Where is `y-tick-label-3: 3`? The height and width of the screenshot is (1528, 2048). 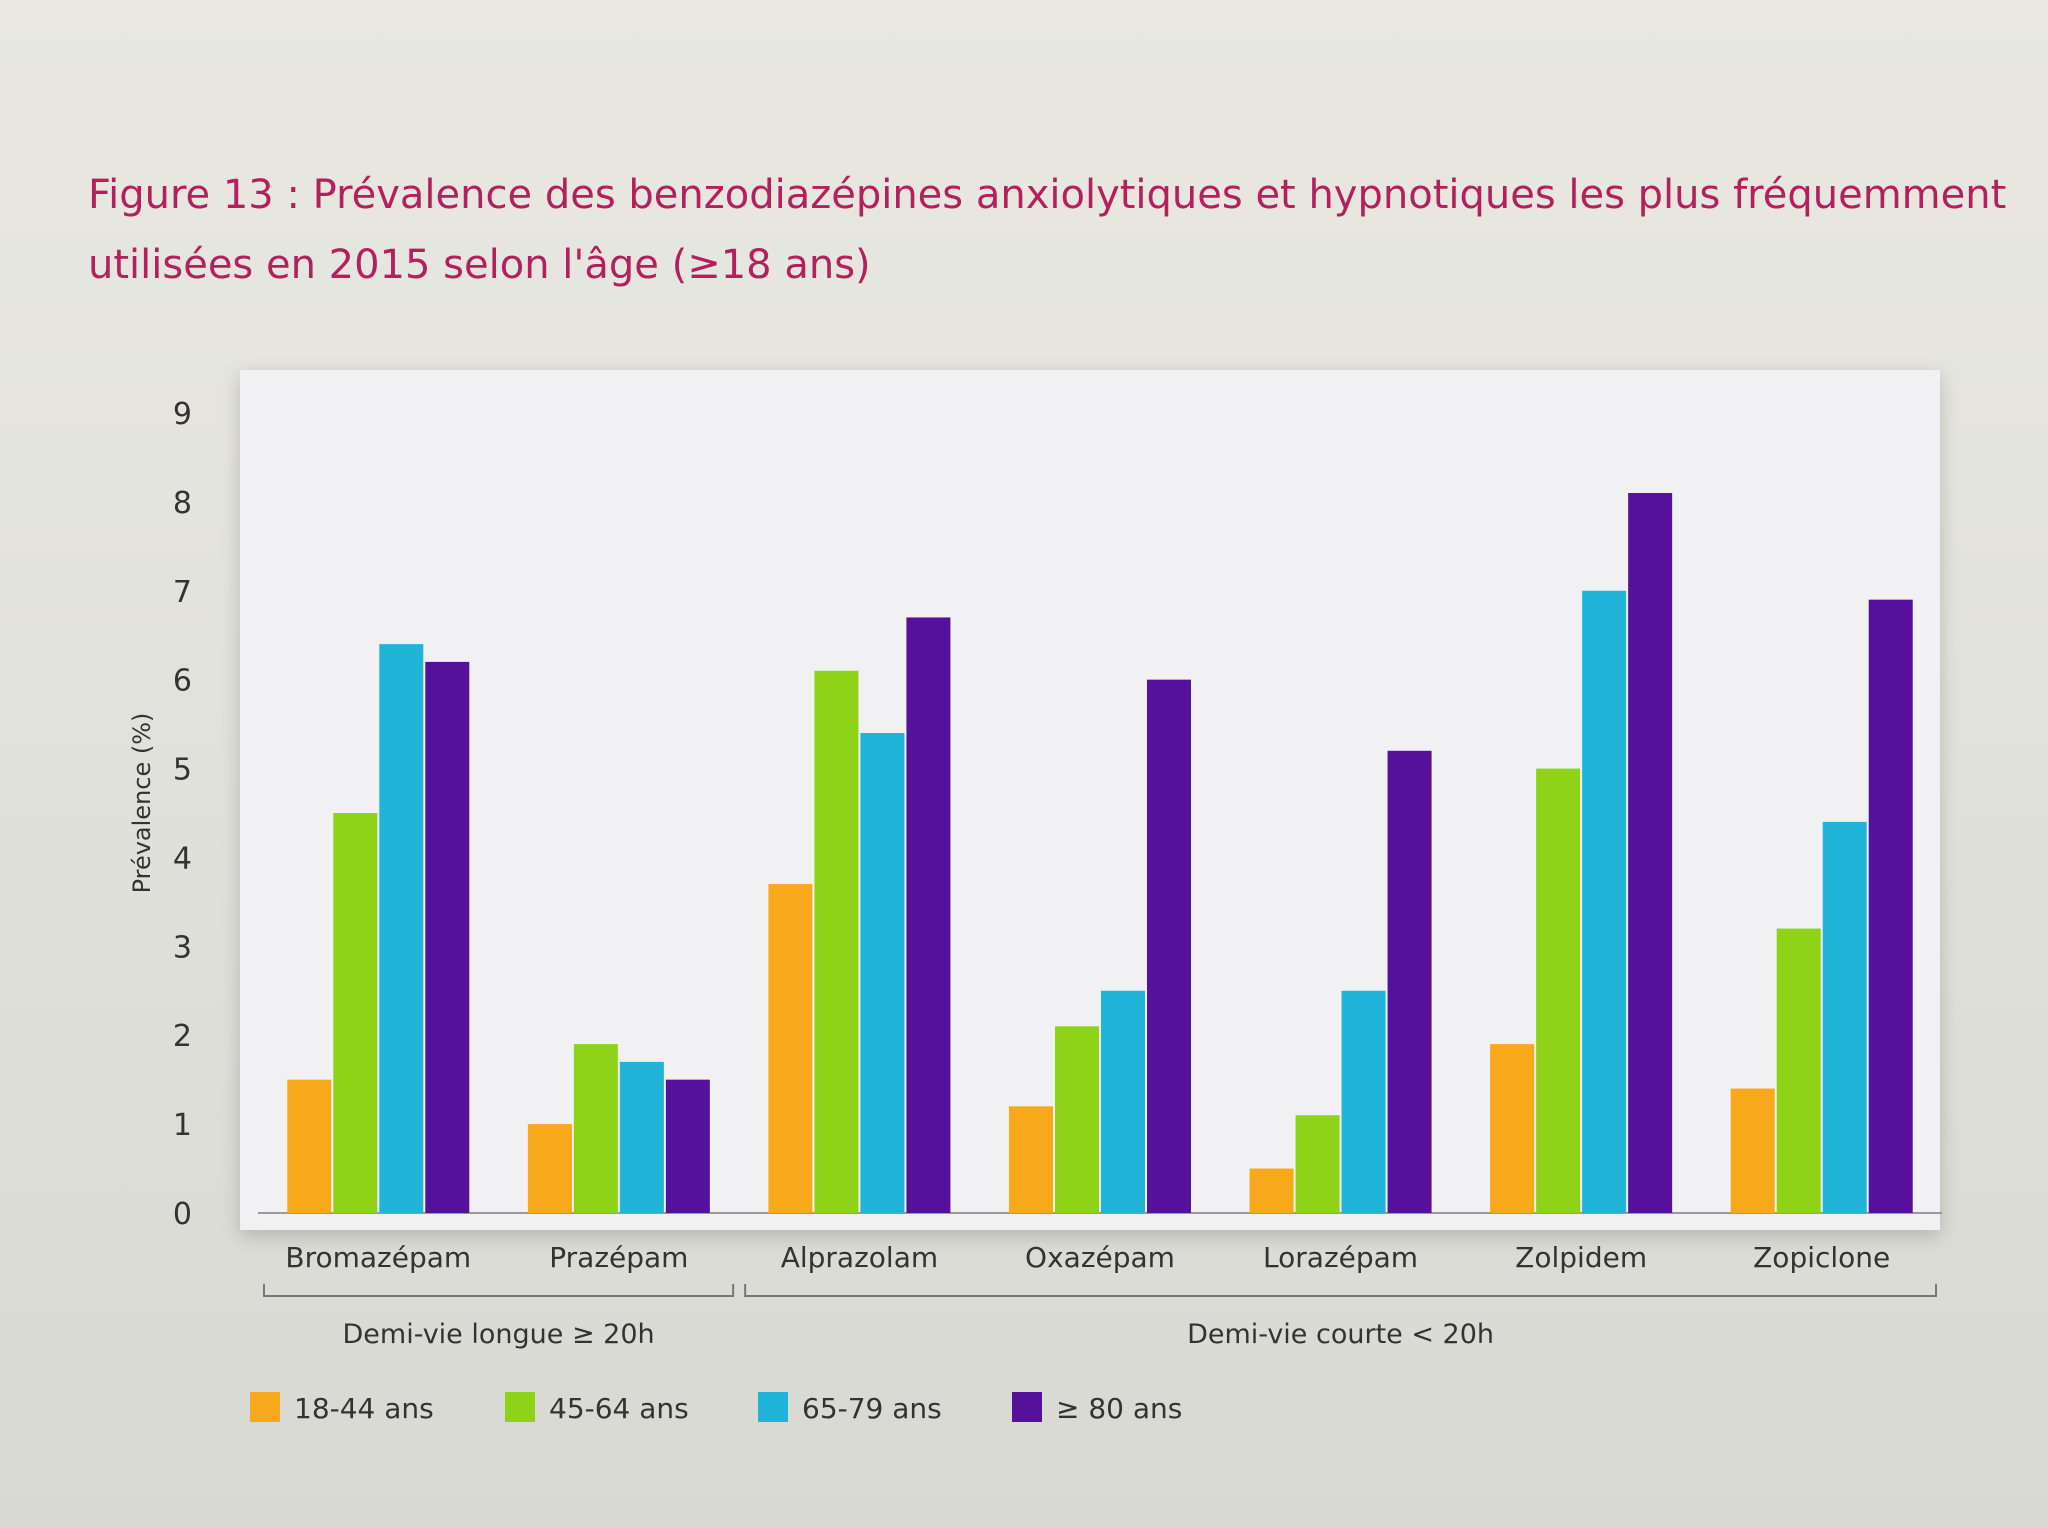 y-tick-label-3: 3 is located at coordinates (182, 947).